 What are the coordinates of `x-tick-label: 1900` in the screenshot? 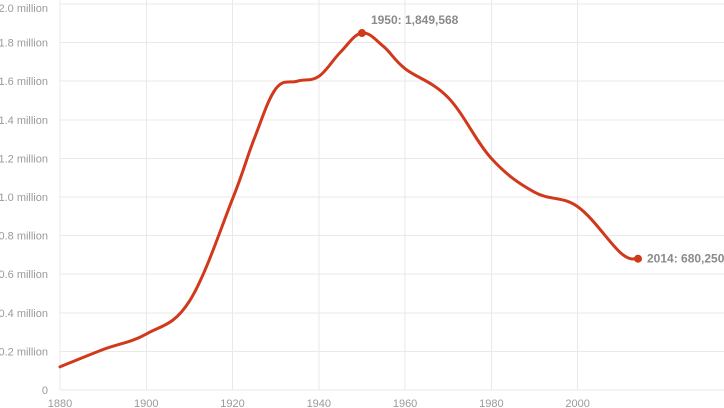 It's located at (146, 403).